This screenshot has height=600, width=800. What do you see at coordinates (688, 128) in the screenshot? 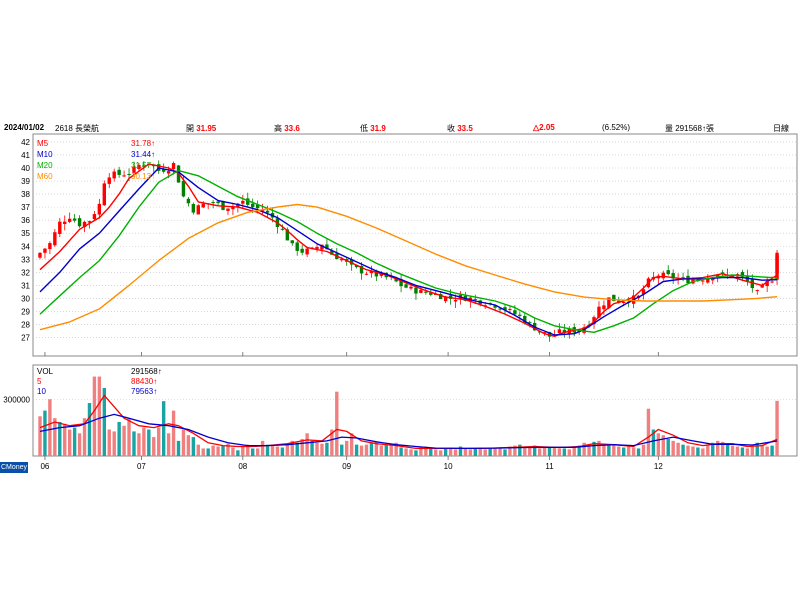
I see `header-volume: 291568` at bounding box center [688, 128].